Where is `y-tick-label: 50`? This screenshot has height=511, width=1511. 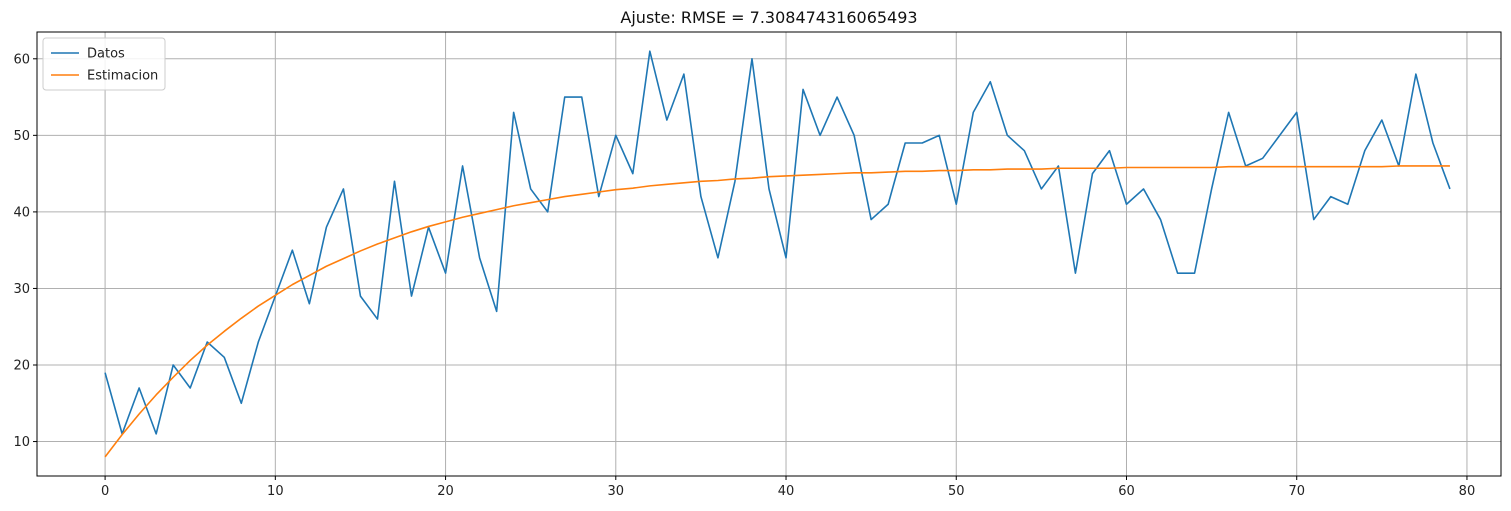
y-tick-label: 50 is located at coordinates (21, 136).